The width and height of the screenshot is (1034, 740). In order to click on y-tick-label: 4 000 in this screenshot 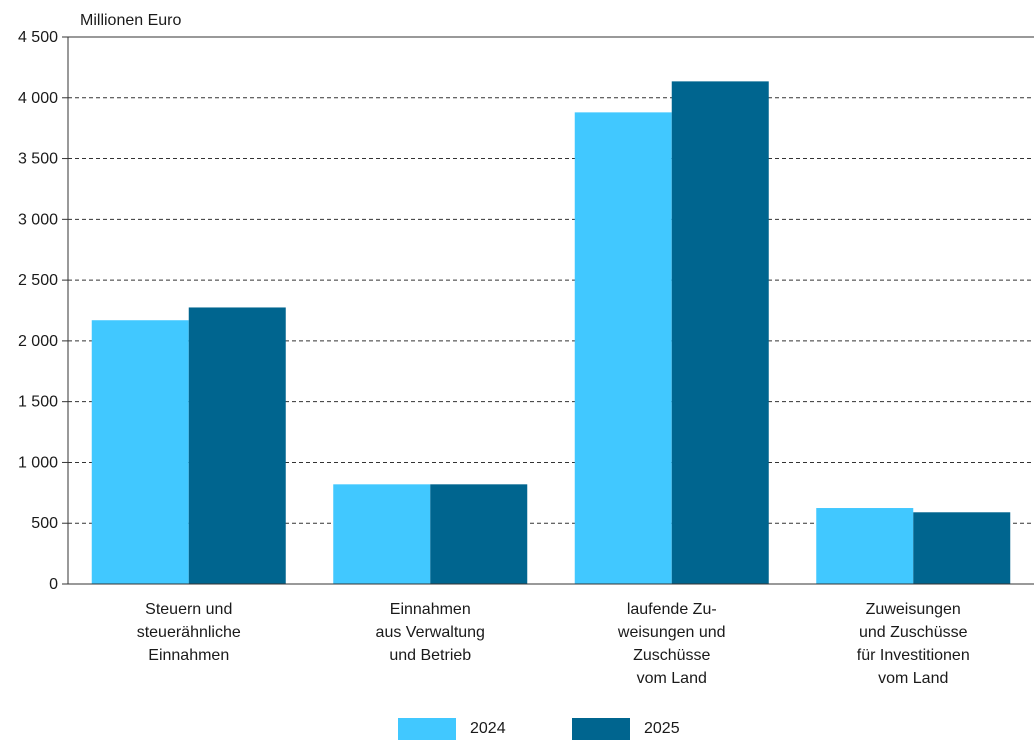, I will do `click(38, 98)`.